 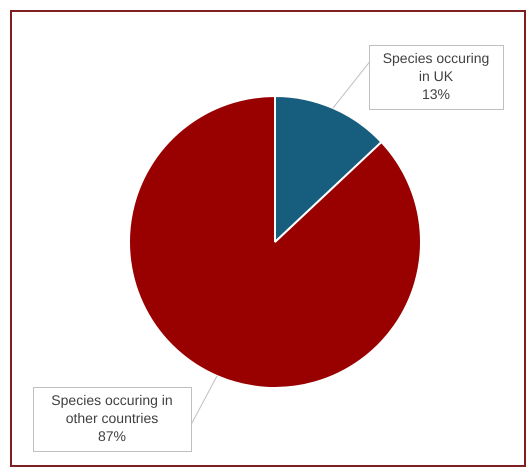 I want to click on data-label: 87%, so click(x=112, y=436).